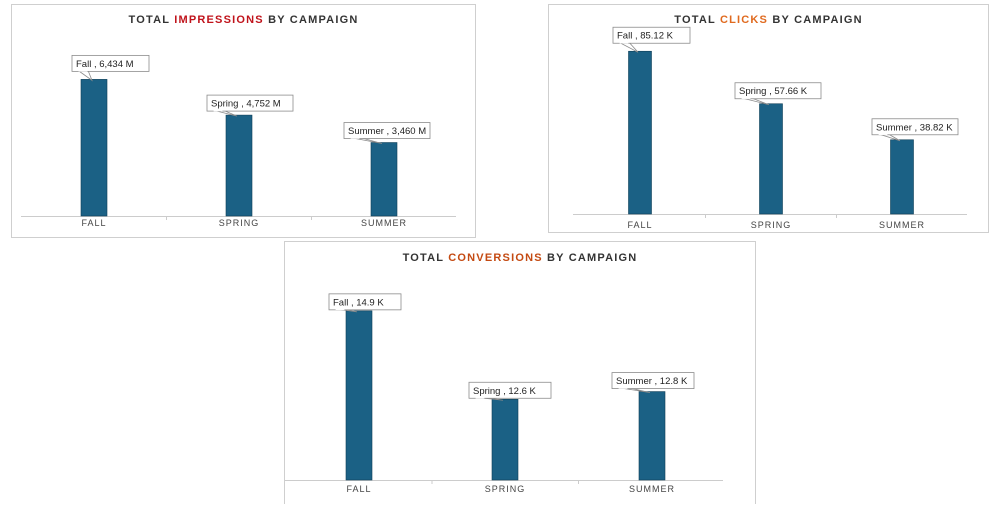 This screenshot has width=1000, height=505. Describe the element at coordinates (645, 36) in the screenshot. I see `data-label: Fall , 85.12 K` at that location.